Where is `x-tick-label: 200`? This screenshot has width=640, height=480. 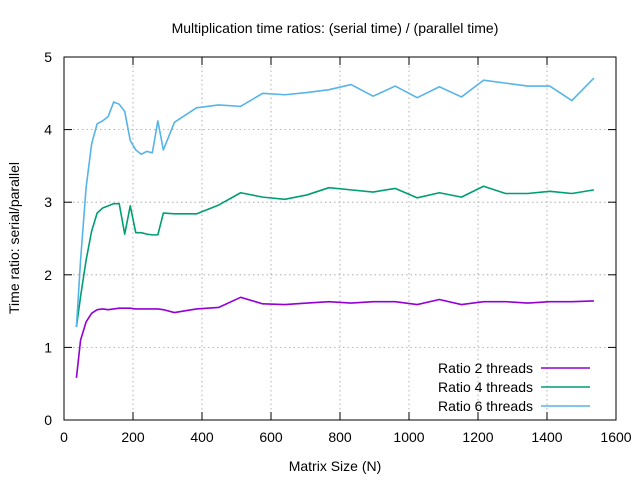 x-tick-label: 200 is located at coordinates (133, 437).